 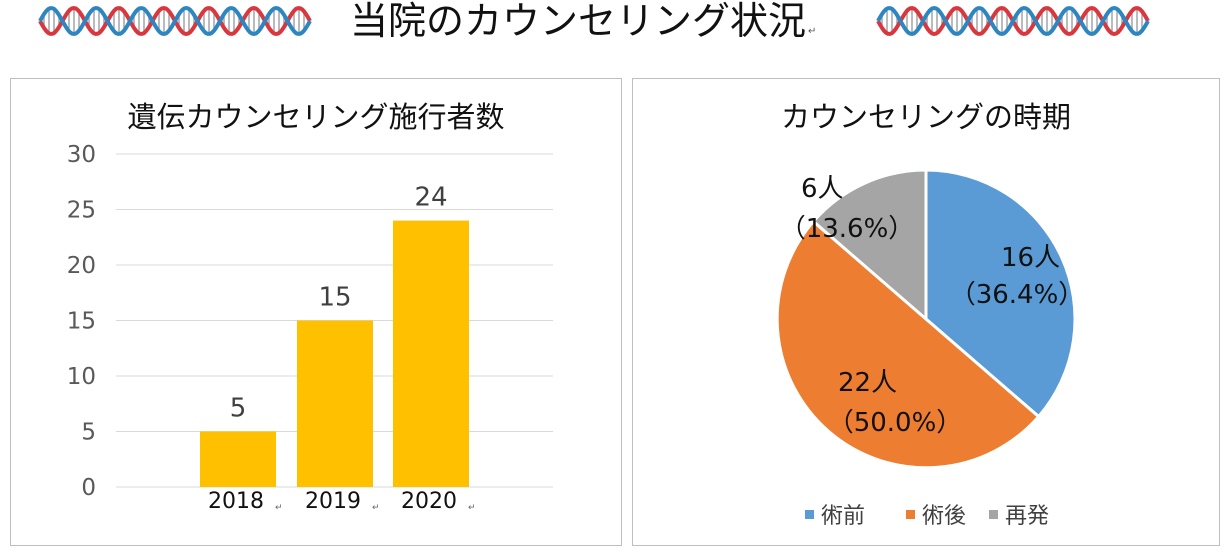 I want to click on pie-percent-label: （36.4%）, so click(x=1017, y=295).